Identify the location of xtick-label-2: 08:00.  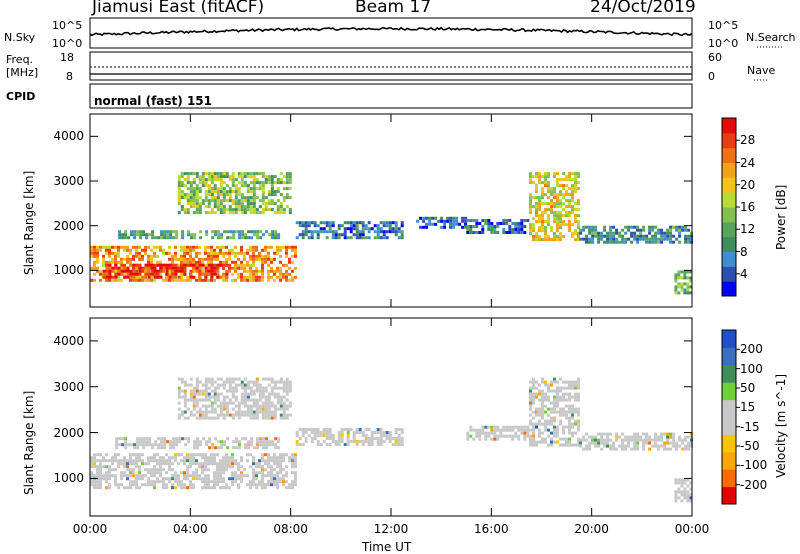
(290, 529).